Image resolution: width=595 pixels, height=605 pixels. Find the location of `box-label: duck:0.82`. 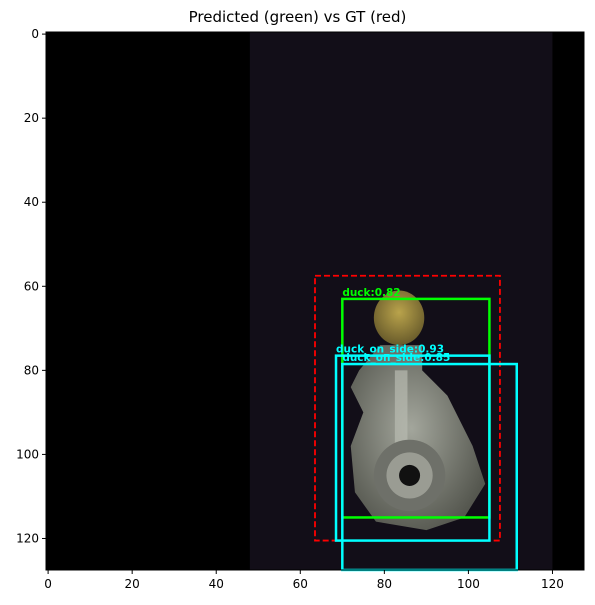

box-label: duck:0.82 is located at coordinates (371, 293).